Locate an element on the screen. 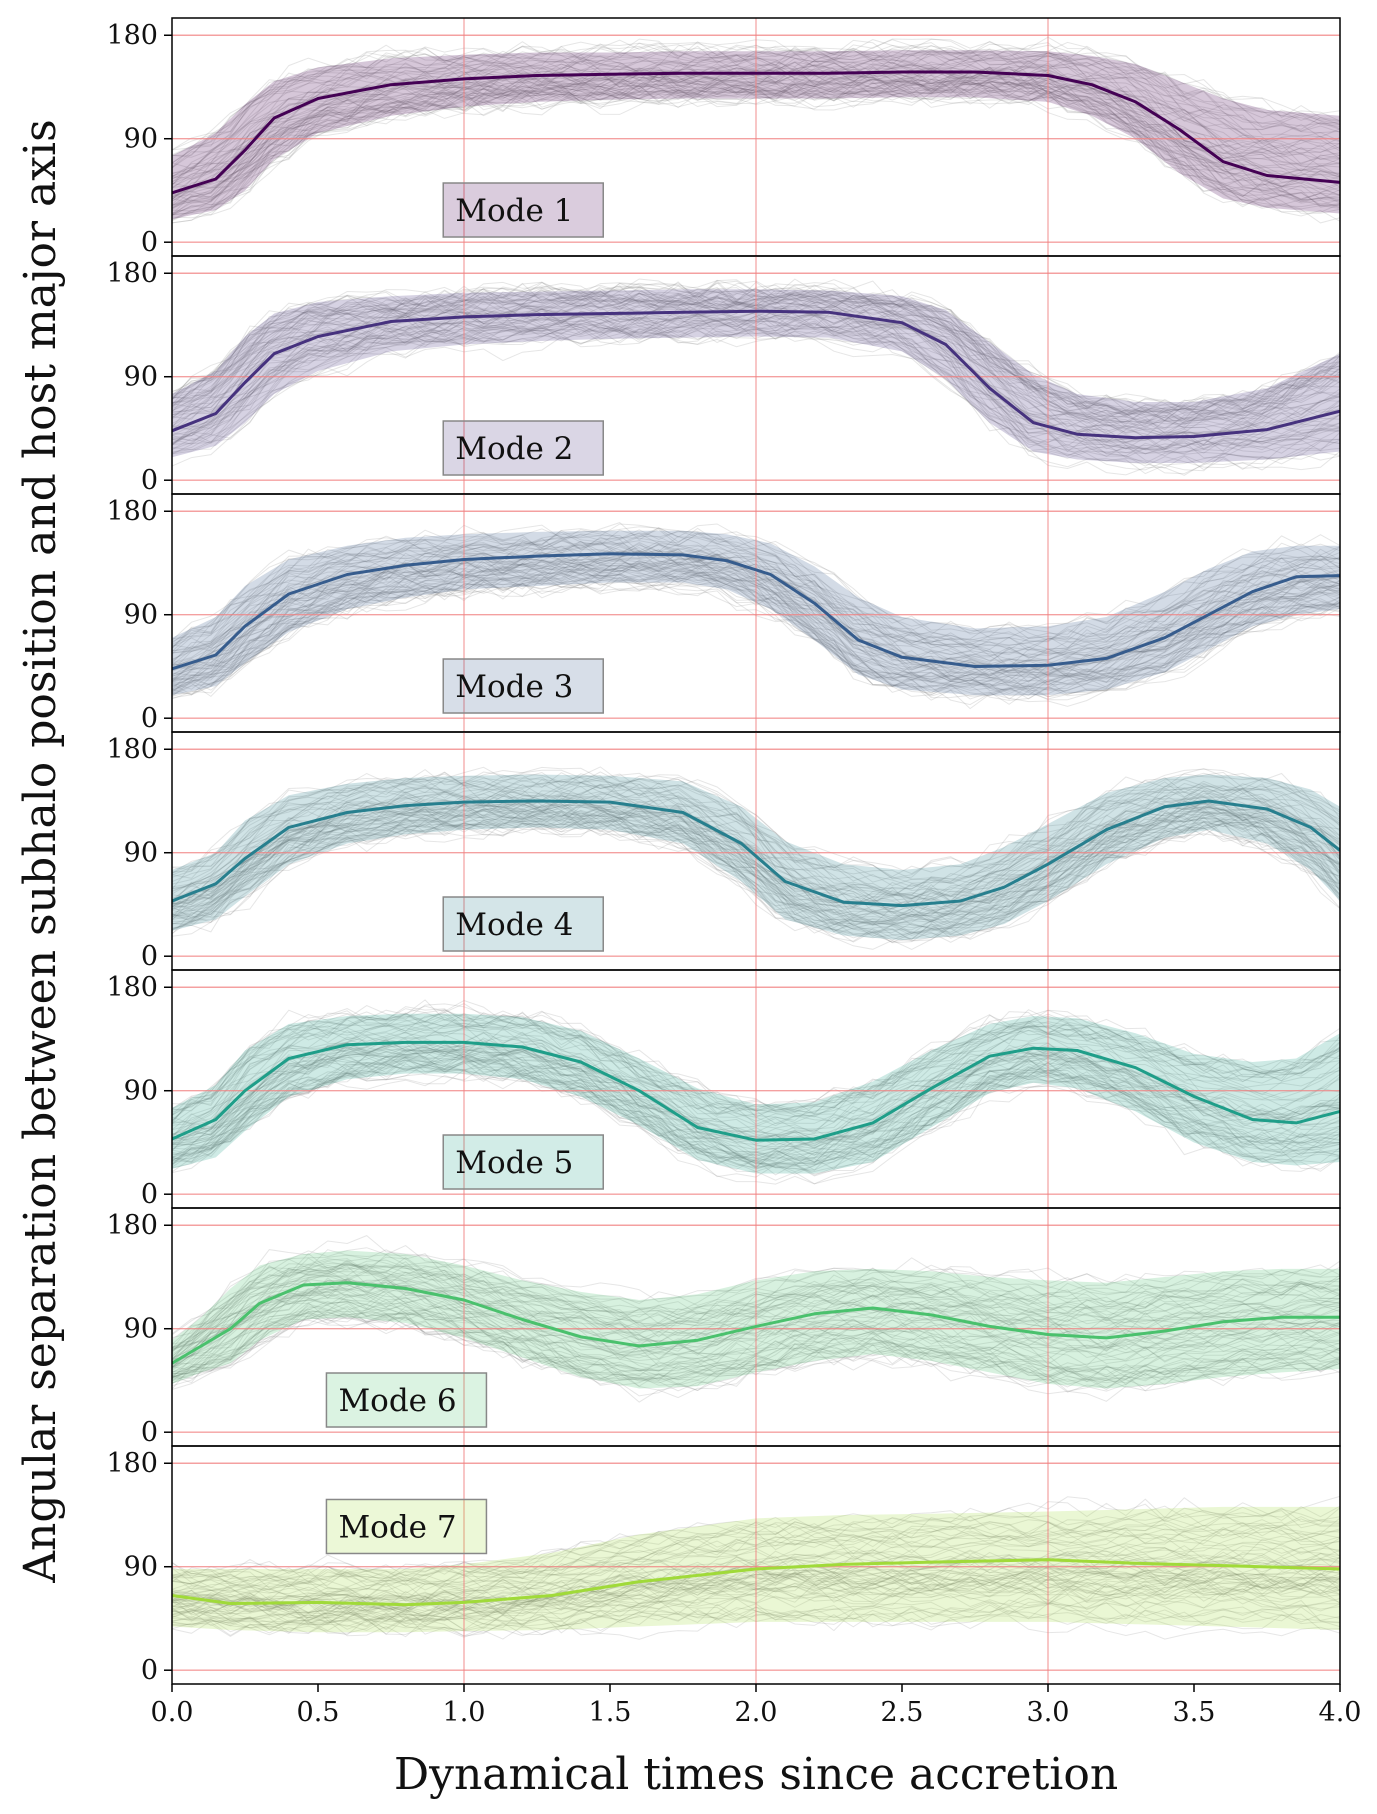 This screenshot has height=1814, width=1377. panel-7: 0 90 180 Mode 7 is located at coordinates (723, 1566).